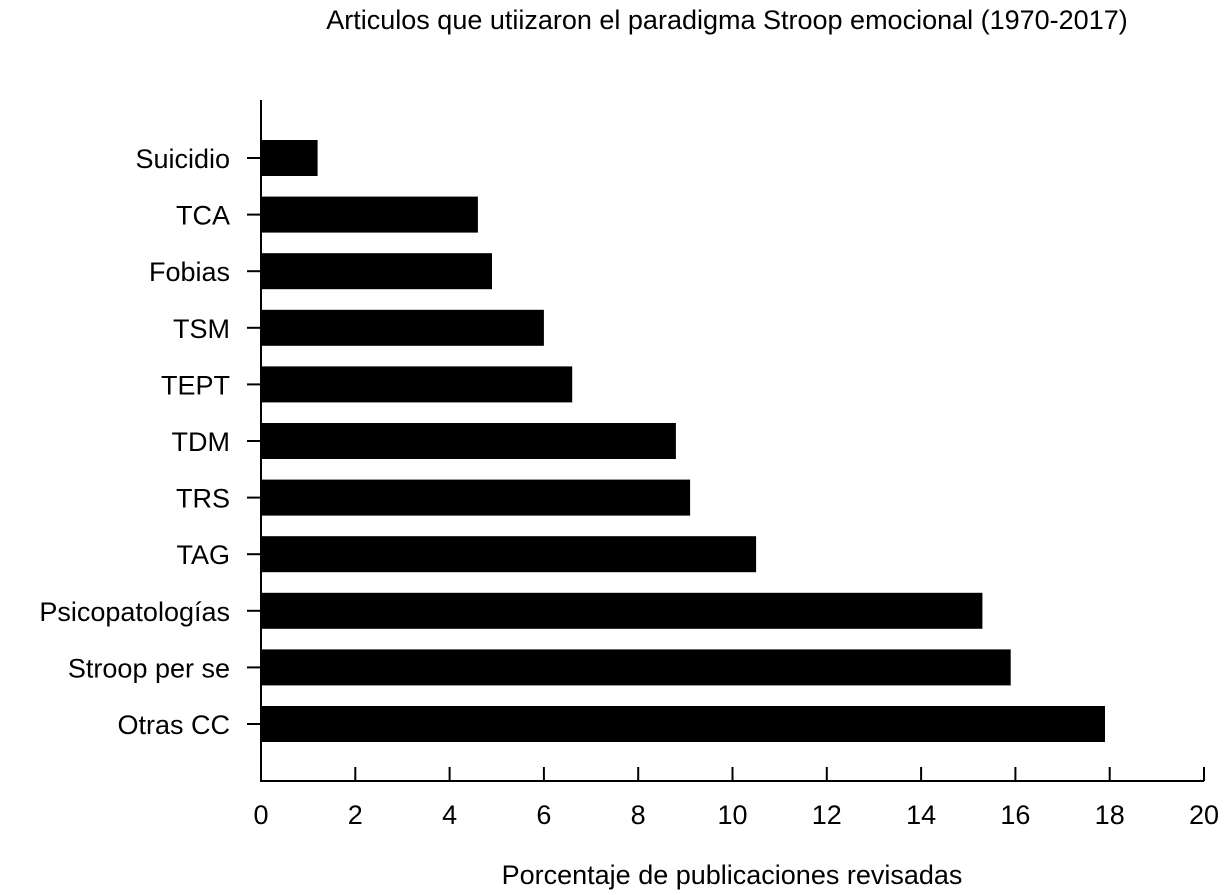 The height and width of the screenshot is (895, 1224). What do you see at coordinates (921, 815) in the screenshot?
I see `x-tick-label-14: 14` at bounding box center [921, 815].